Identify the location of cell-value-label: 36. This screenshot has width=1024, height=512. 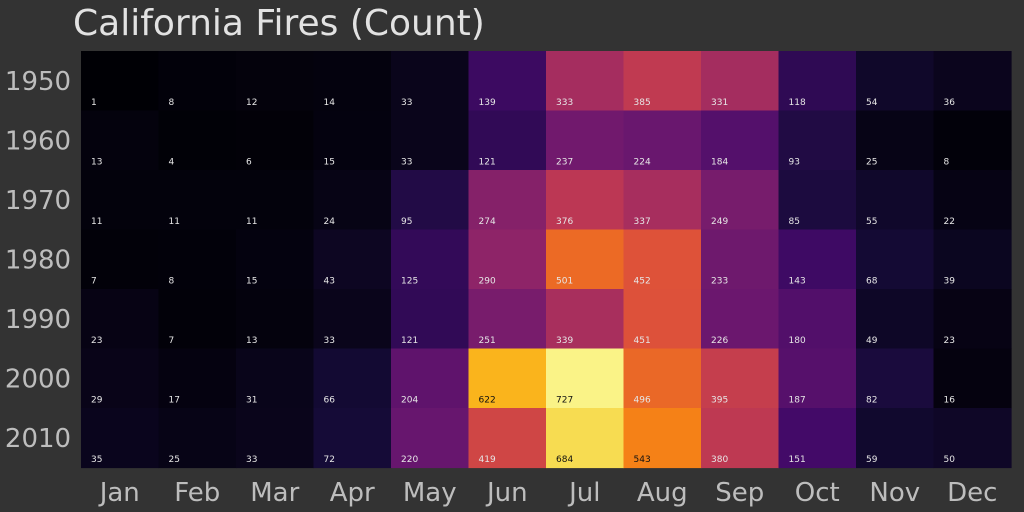
(950, 103).